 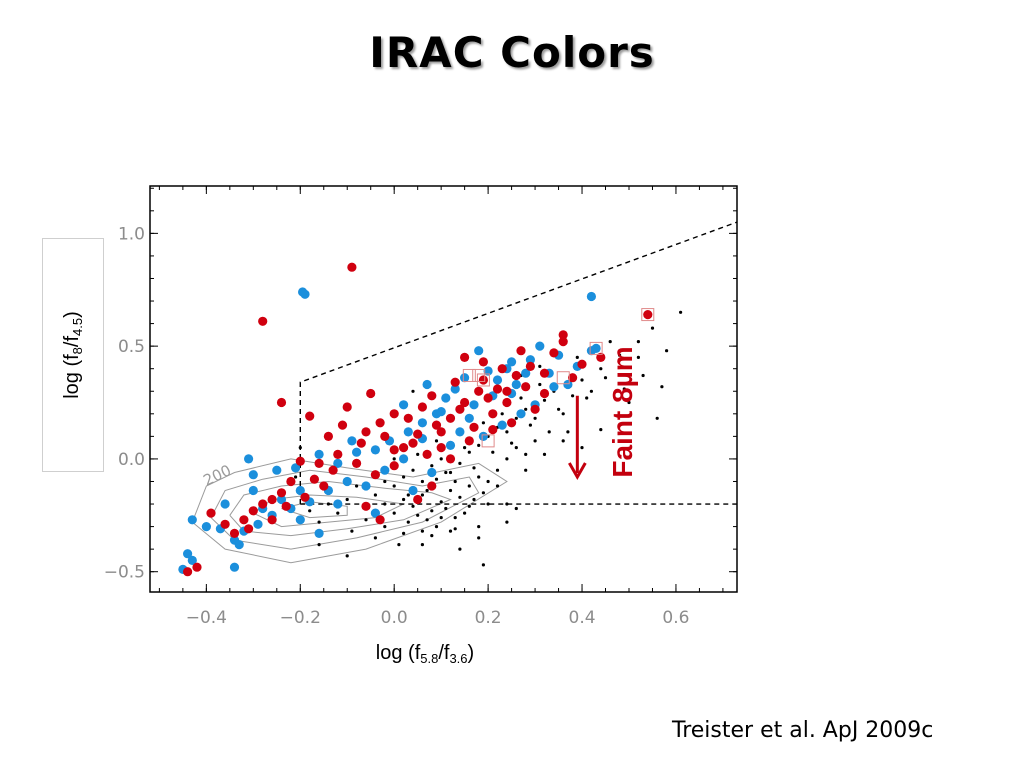 What do you see at coordinates (425, 654) in the screenshot?
I see `x-axis-label: log (f5.8/f3.6)` at bounding box center [425, 654].